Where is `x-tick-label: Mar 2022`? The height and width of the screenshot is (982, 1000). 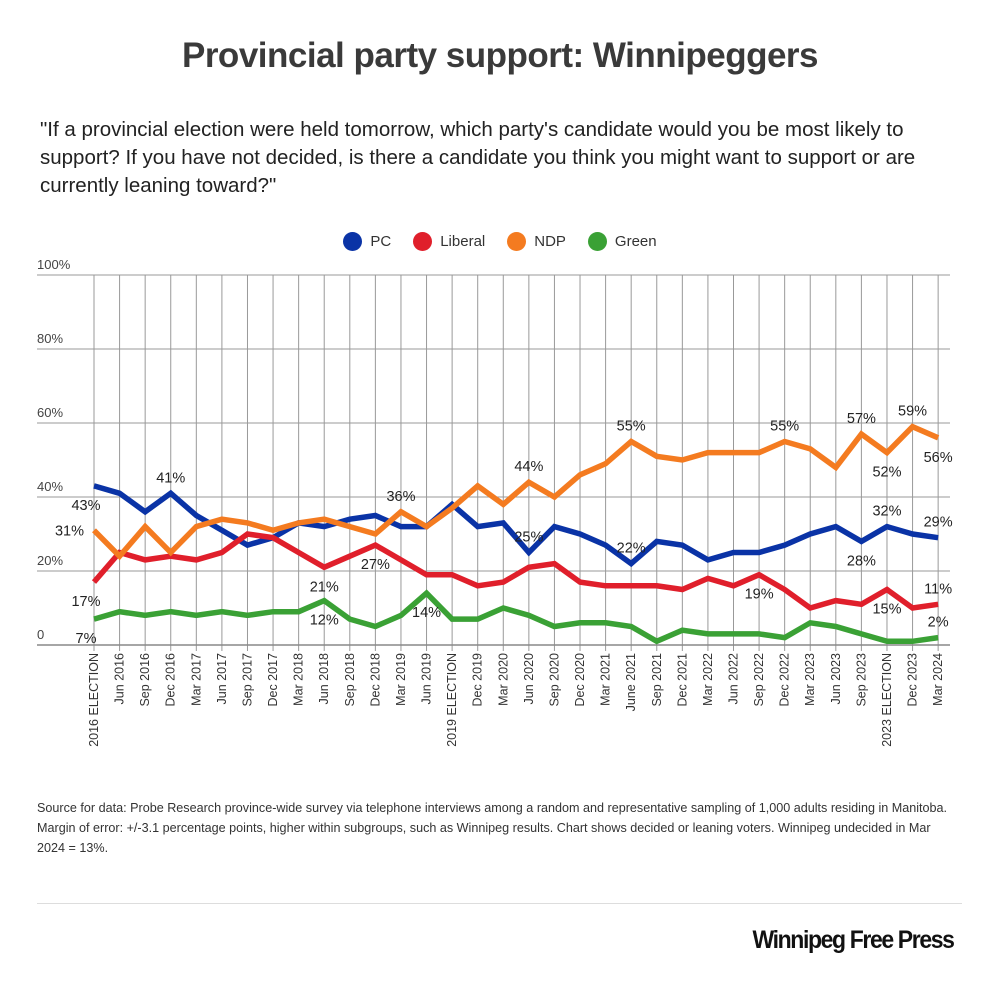 x-tick-label: Mar 2022 is located at coordinates (708, 679).